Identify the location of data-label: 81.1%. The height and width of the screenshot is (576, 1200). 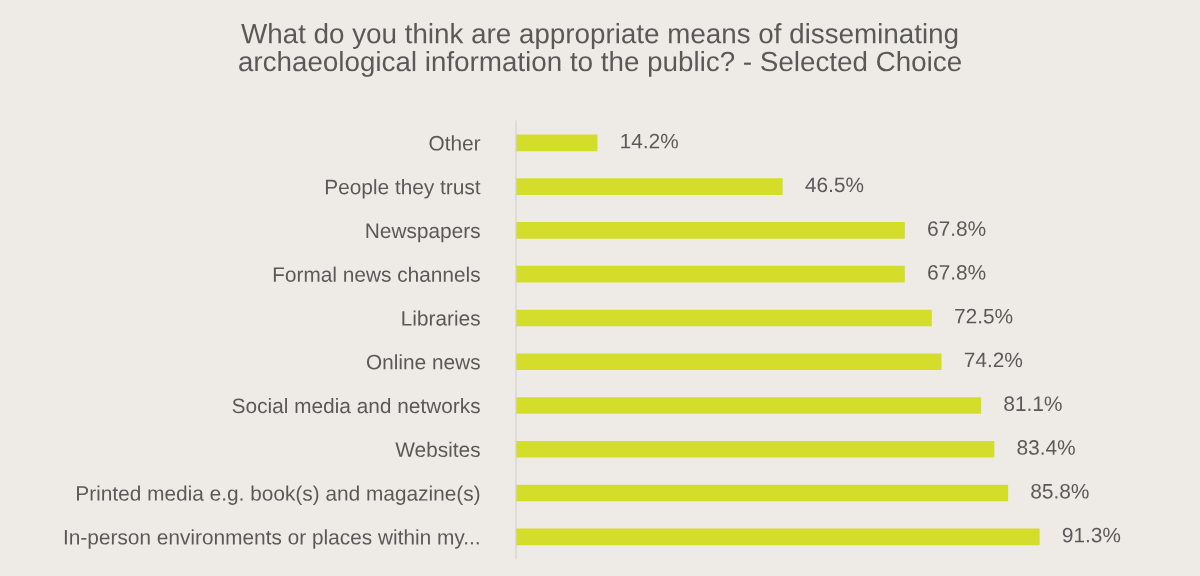
(1033, 404).